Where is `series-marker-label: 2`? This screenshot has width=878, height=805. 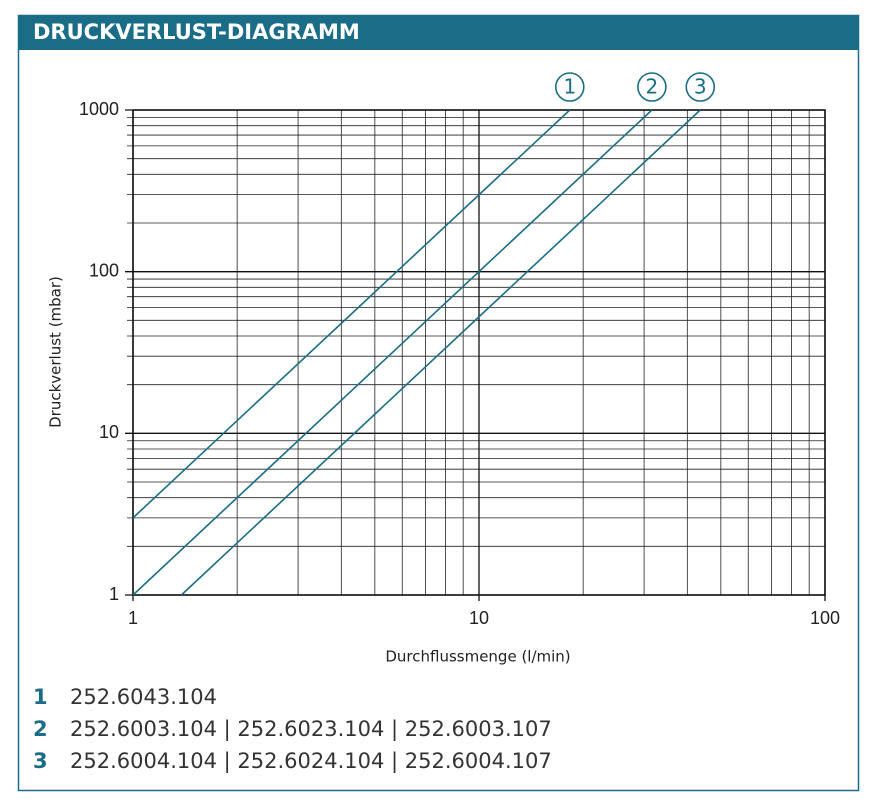
series-marker-label: 2 is located at coordinates (652, 87).